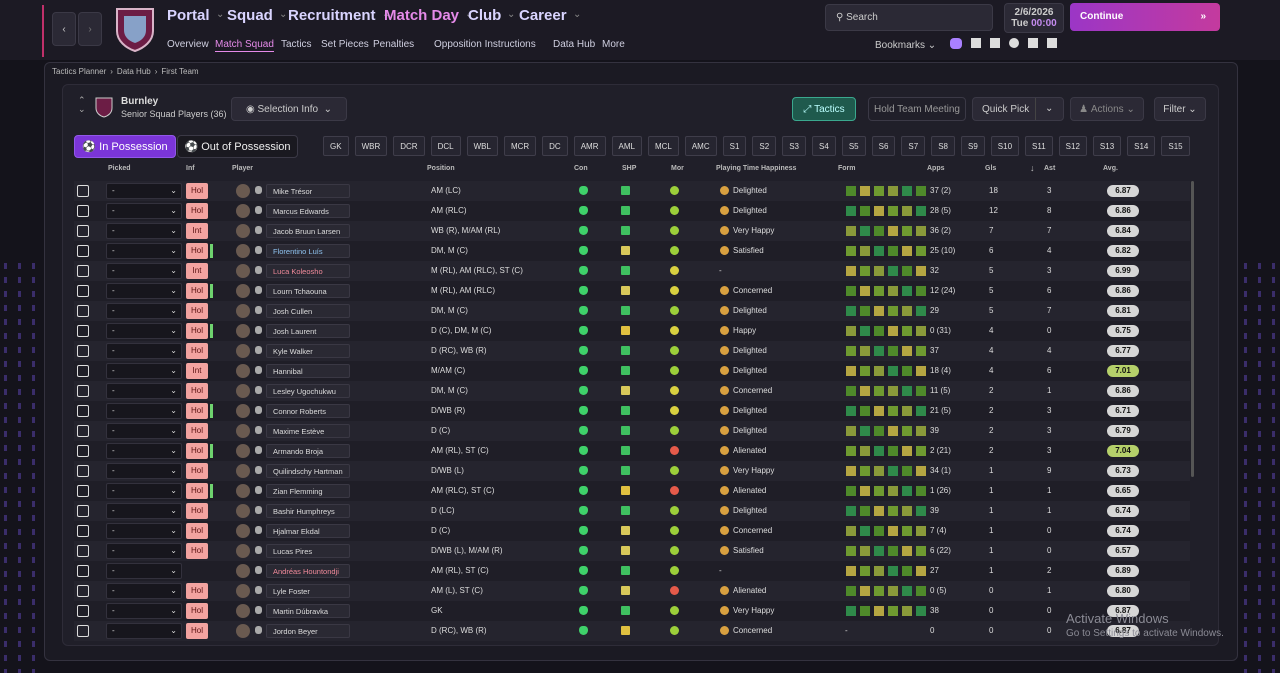 This screenshot has width=1280, height=673. What do you see at coordinates (973, 146) in the screenshot?
I see `position-button: S9` at bounding box center [973, 146].